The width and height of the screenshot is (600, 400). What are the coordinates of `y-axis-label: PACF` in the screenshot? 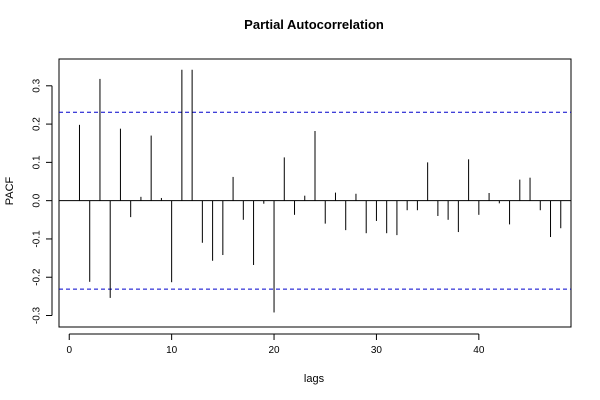 It's located at (10, 190).